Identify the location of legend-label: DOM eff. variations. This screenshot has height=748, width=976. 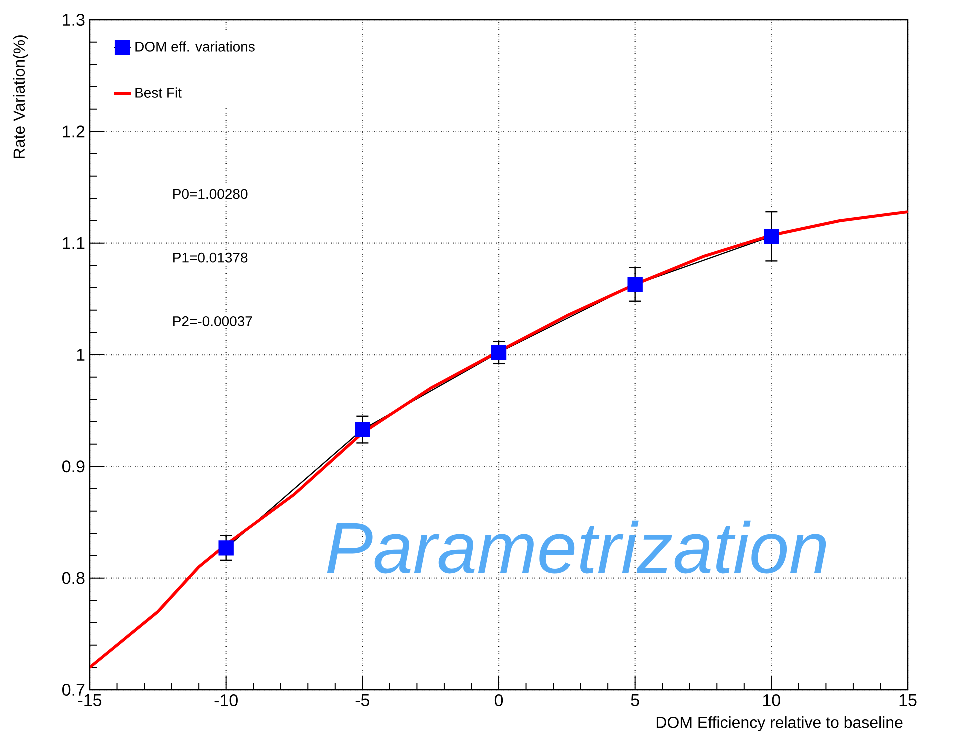
(195, 47).